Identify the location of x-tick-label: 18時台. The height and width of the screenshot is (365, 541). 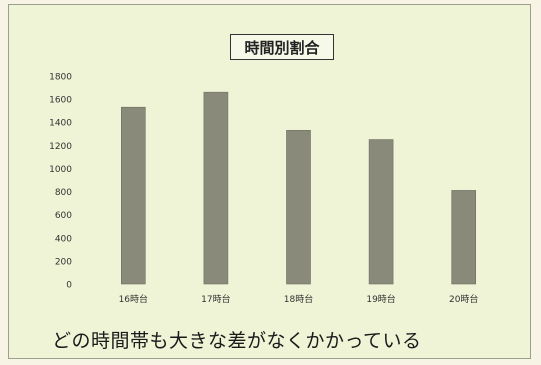
(298, 299).